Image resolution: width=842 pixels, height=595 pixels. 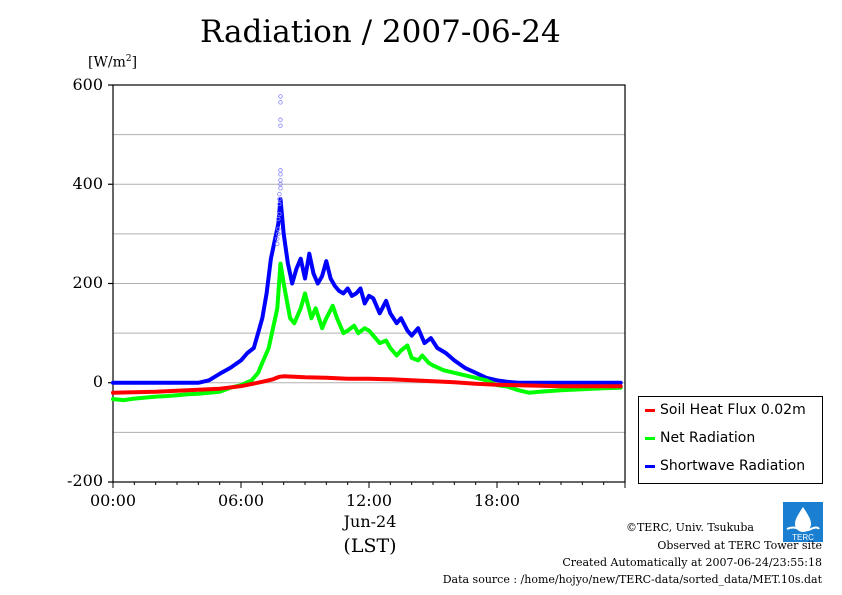 I want to click on y-tick-label: 600, so click(x=87, y=84).